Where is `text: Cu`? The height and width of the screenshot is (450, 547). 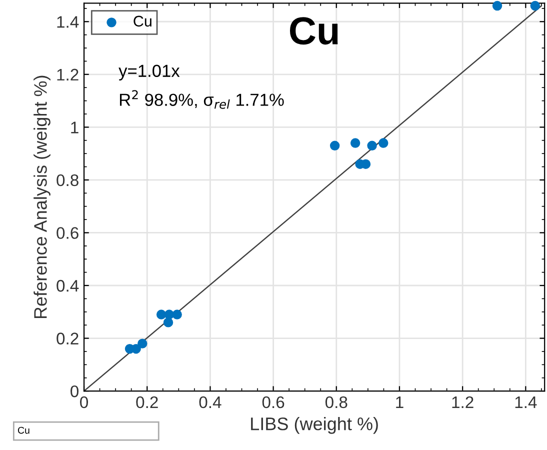 text: Cu is located at coordinates (24, 430).